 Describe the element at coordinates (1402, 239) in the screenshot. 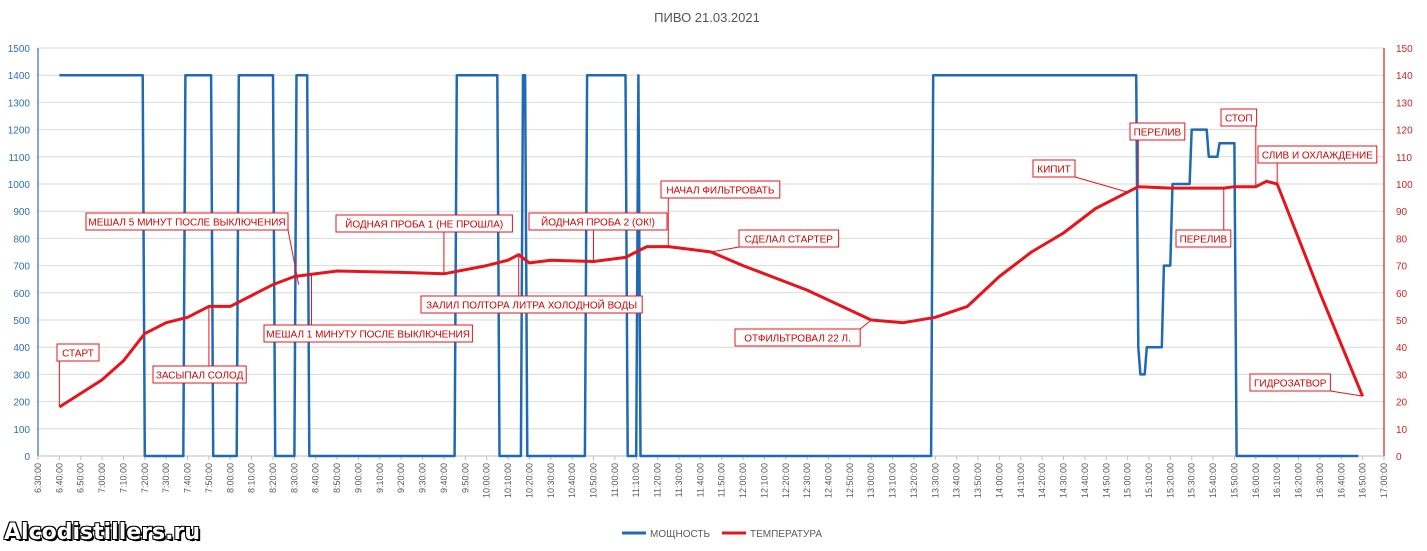

I see `y-right-tick-label: 80` at that location.